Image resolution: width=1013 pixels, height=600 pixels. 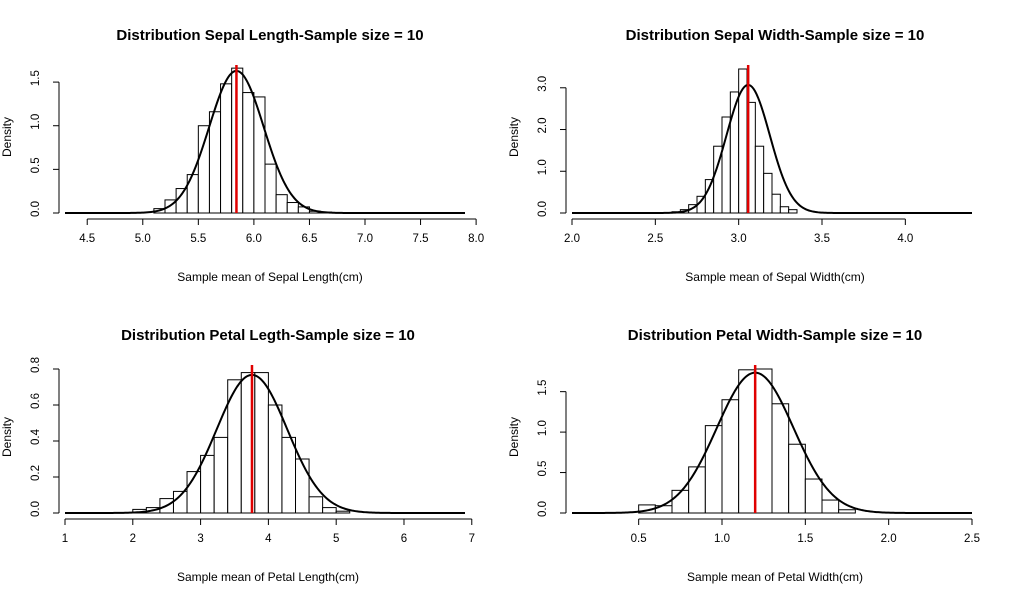 What do you see at coordinates (268, 577) in the screenshot?
I see `x-axis-label: Sample mean of Petal Length(cm)` at bounding box center [268, 577].